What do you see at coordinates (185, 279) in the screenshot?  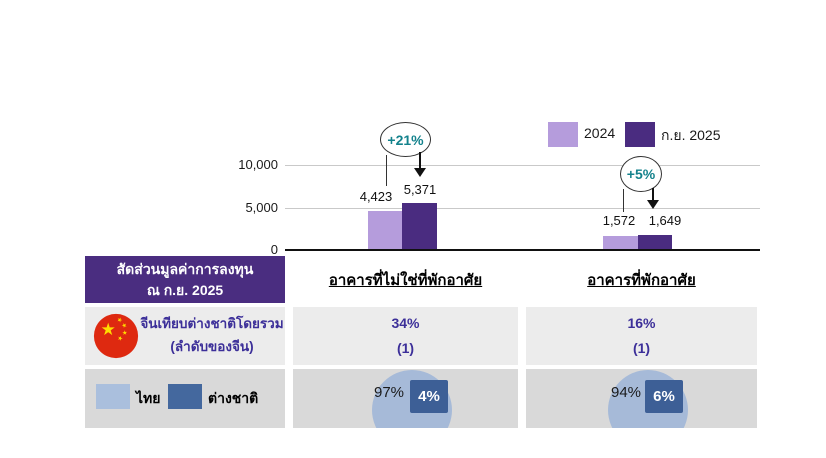 I see `table-header-box: สัดส่วนมูลค่าการลงทุน ณ ก.ย. 2025` at bounding box center [185, 279].